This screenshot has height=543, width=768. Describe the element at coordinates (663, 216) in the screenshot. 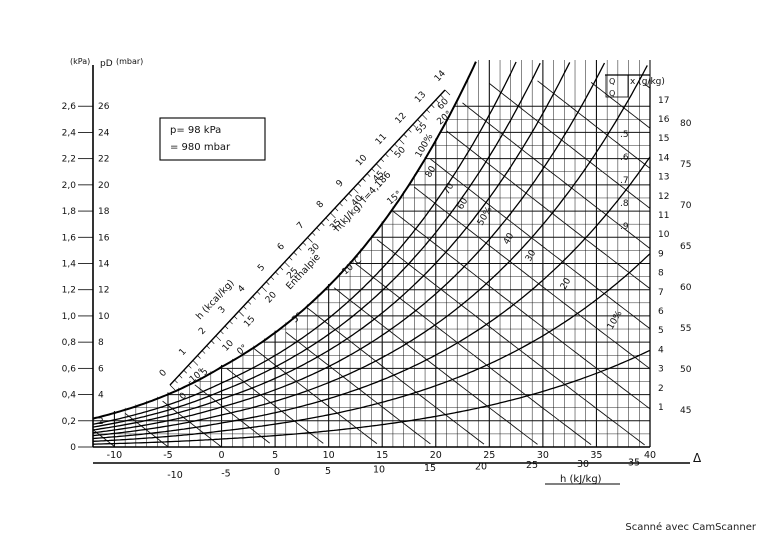

I see `x-humidity-tick: 11` at that location.